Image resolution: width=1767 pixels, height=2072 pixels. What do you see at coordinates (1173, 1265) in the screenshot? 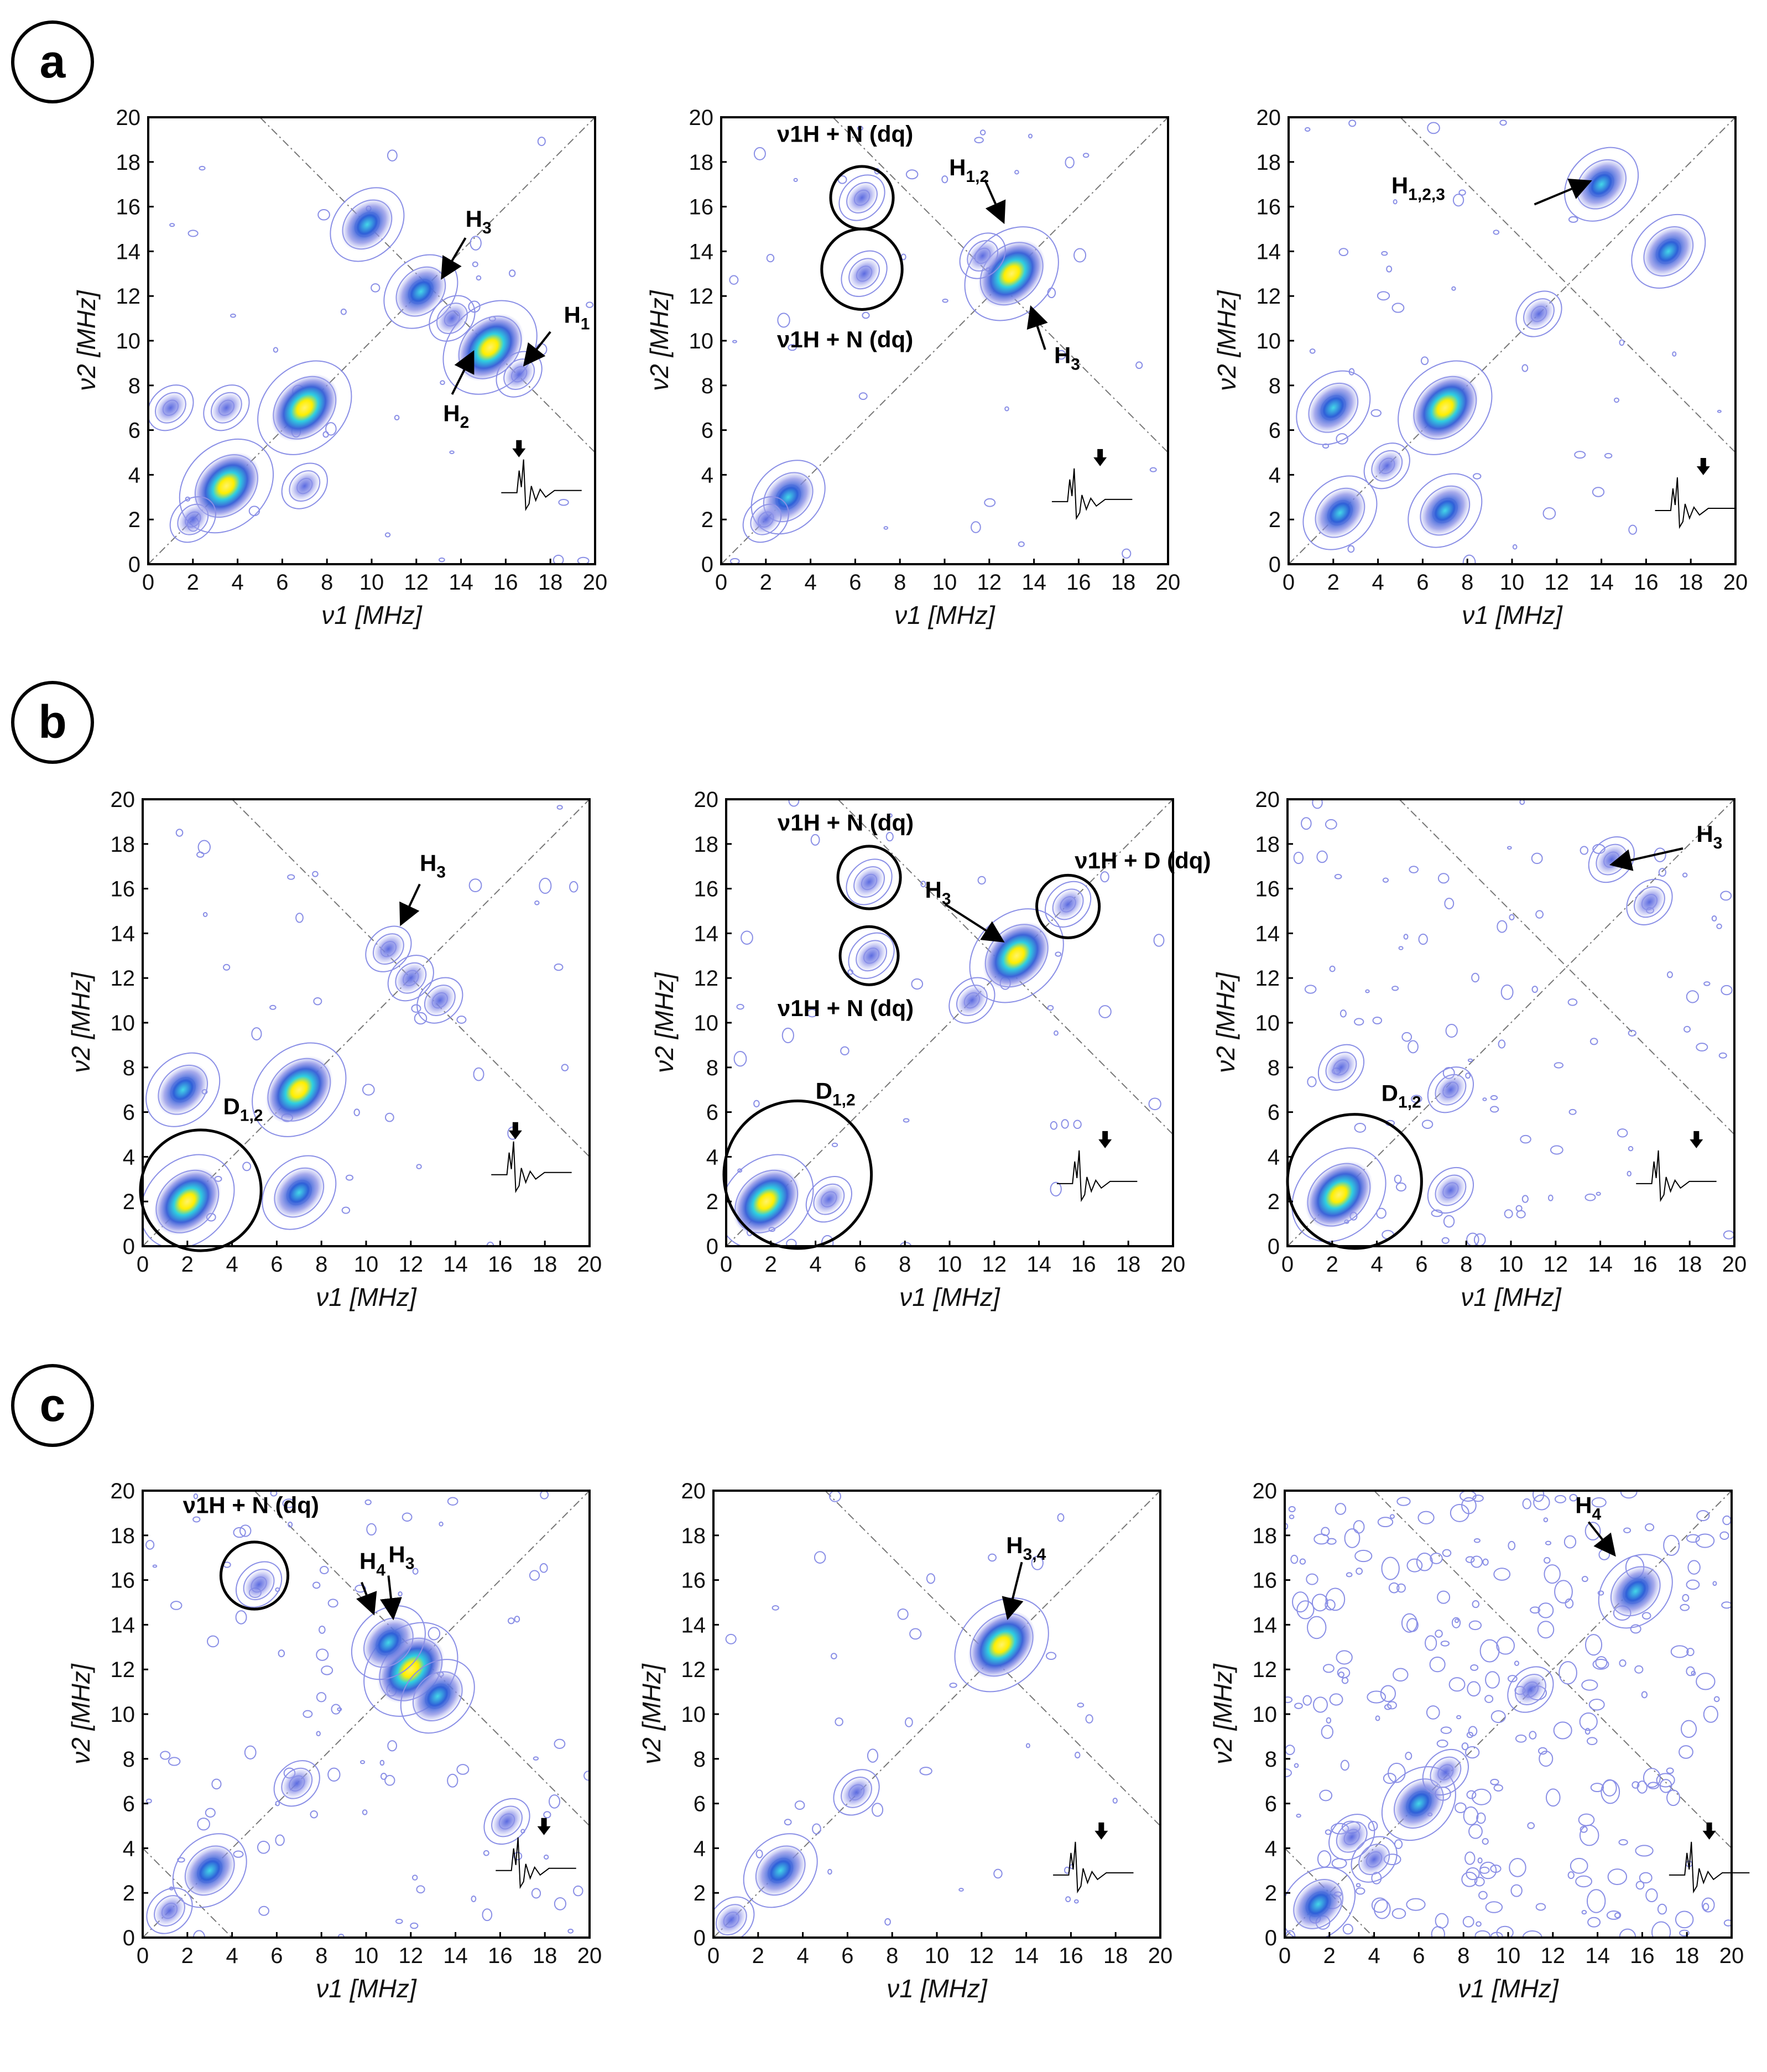
I see `x-tick-label: 20` at bounding box center [1173, 1265].